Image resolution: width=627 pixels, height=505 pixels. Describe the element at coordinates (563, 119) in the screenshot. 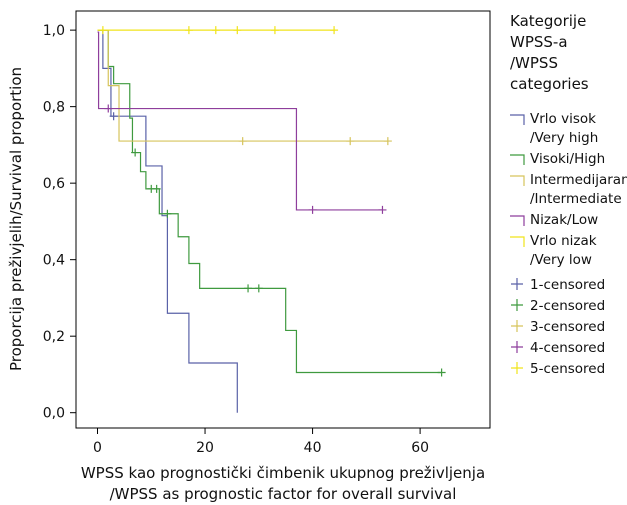

I see `legend-label-series-1: Vrlo visok` at that location.